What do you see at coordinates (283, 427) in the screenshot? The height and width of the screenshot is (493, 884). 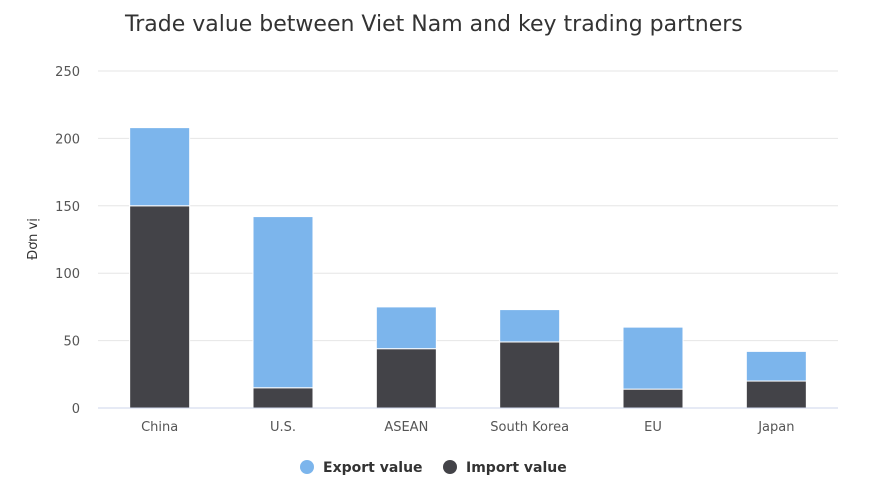 I see `x-tick-label: U.S.` at bounding box center [283, 427].